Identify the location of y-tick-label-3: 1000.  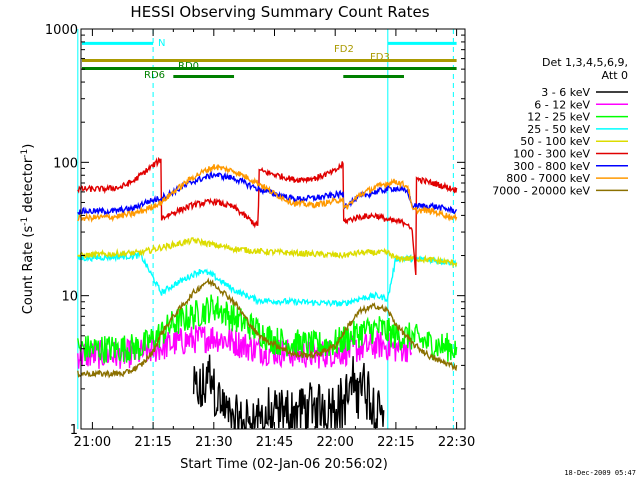
(61, 30).